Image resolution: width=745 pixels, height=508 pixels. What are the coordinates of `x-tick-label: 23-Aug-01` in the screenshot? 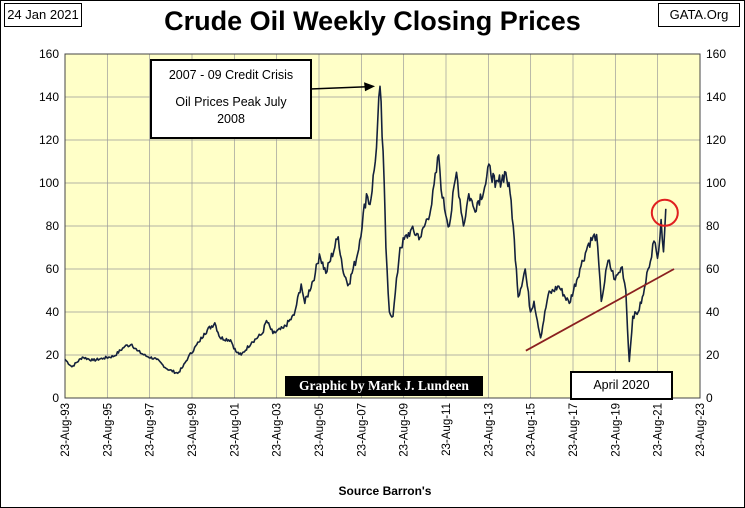 It's located at (235, 430).